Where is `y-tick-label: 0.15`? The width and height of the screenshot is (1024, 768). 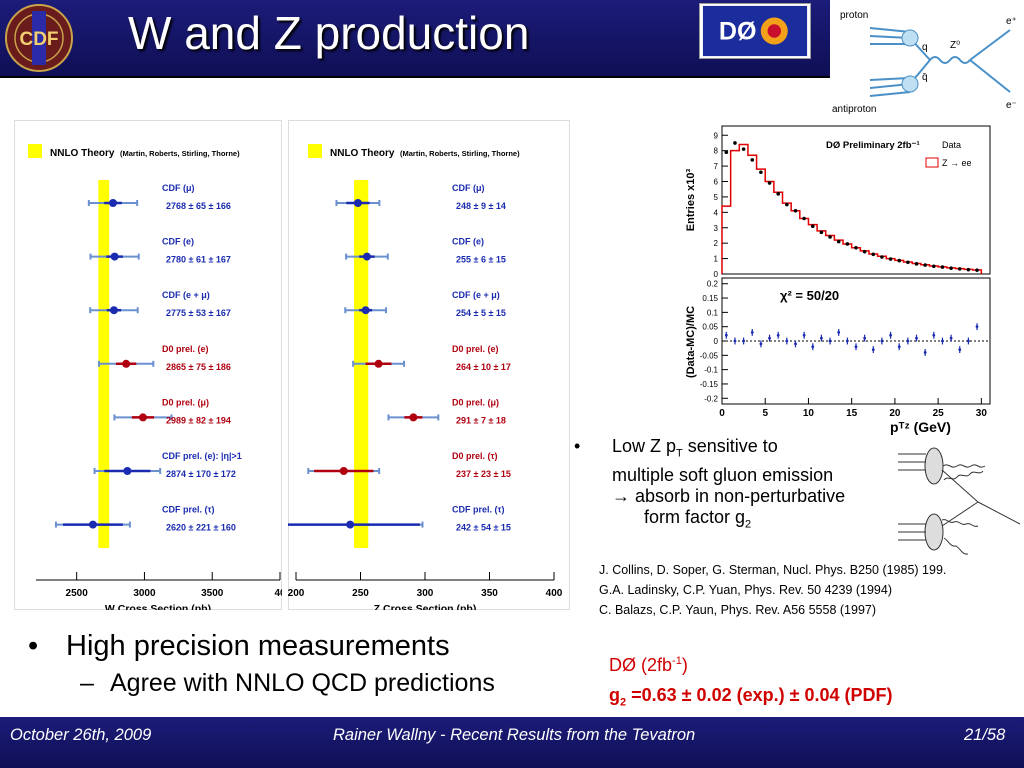
y-tick-label: 0.15 is located at coordinates (710, 298).